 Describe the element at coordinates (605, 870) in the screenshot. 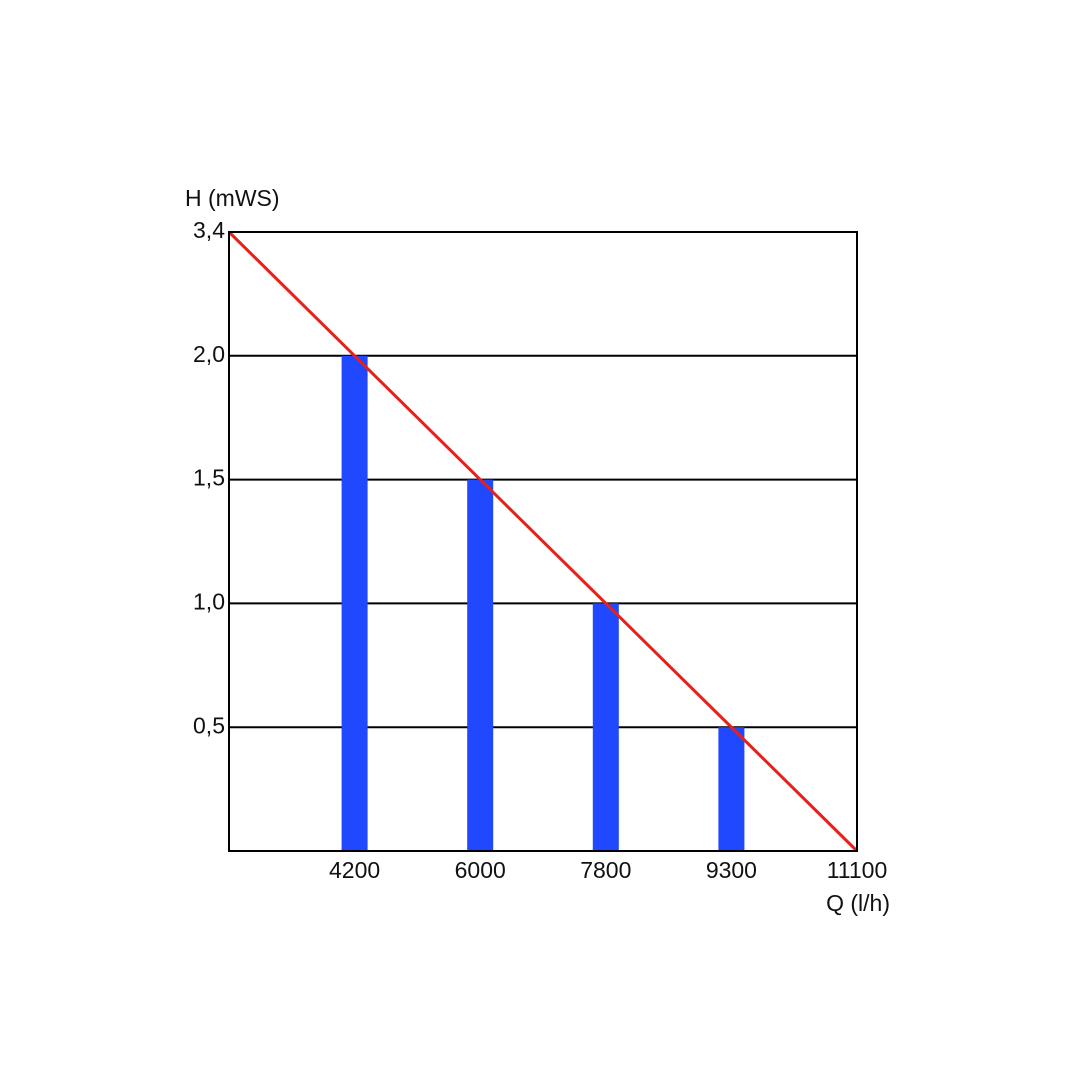

I see `x-tick-label: 7800` at that location.